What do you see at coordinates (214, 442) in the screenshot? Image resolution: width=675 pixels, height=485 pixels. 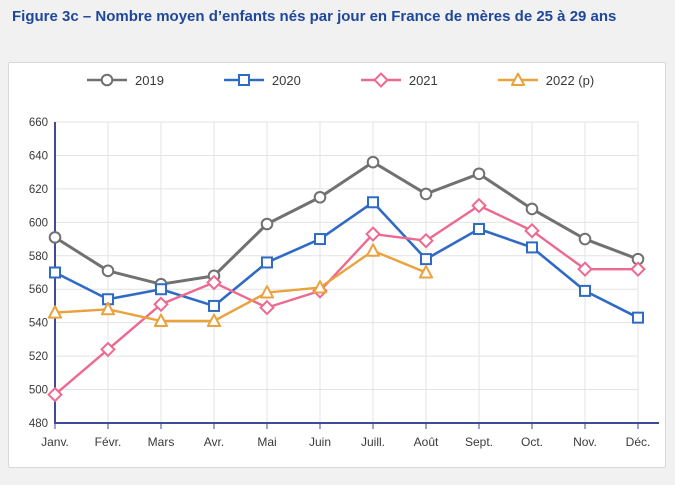 I see `x-tick-label: Avr.` at bounding box center [214, 442].